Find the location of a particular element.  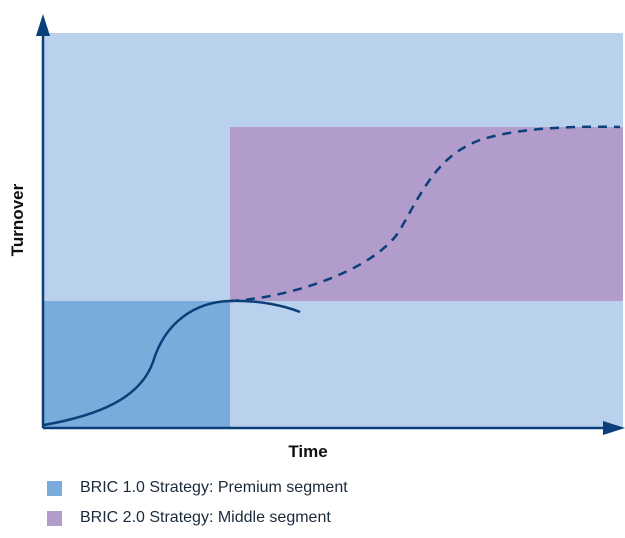

x-axis-arrow-icon is located at coordinates (614, 428).